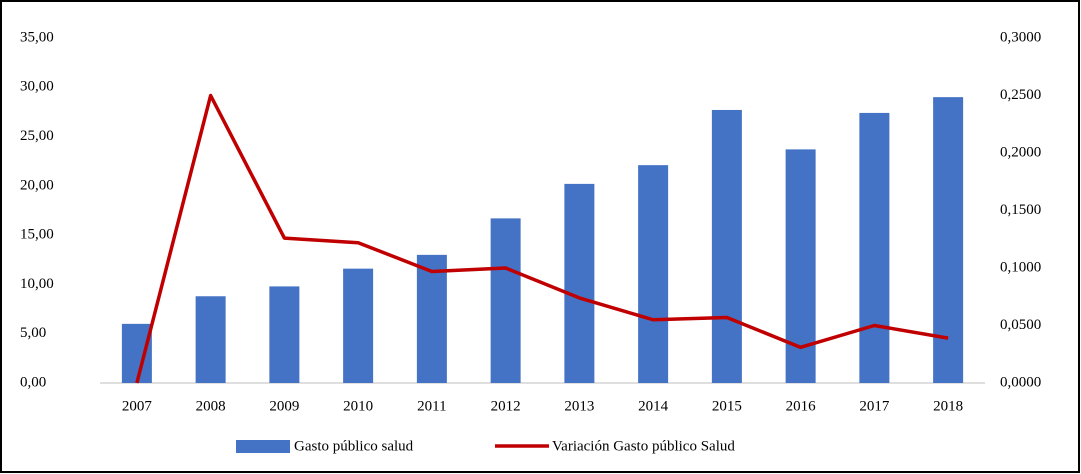 The width and height of the screenshot is (1081, 474). I want to click on legend-label: Variación Gasto público Salud, so click(643, 446).